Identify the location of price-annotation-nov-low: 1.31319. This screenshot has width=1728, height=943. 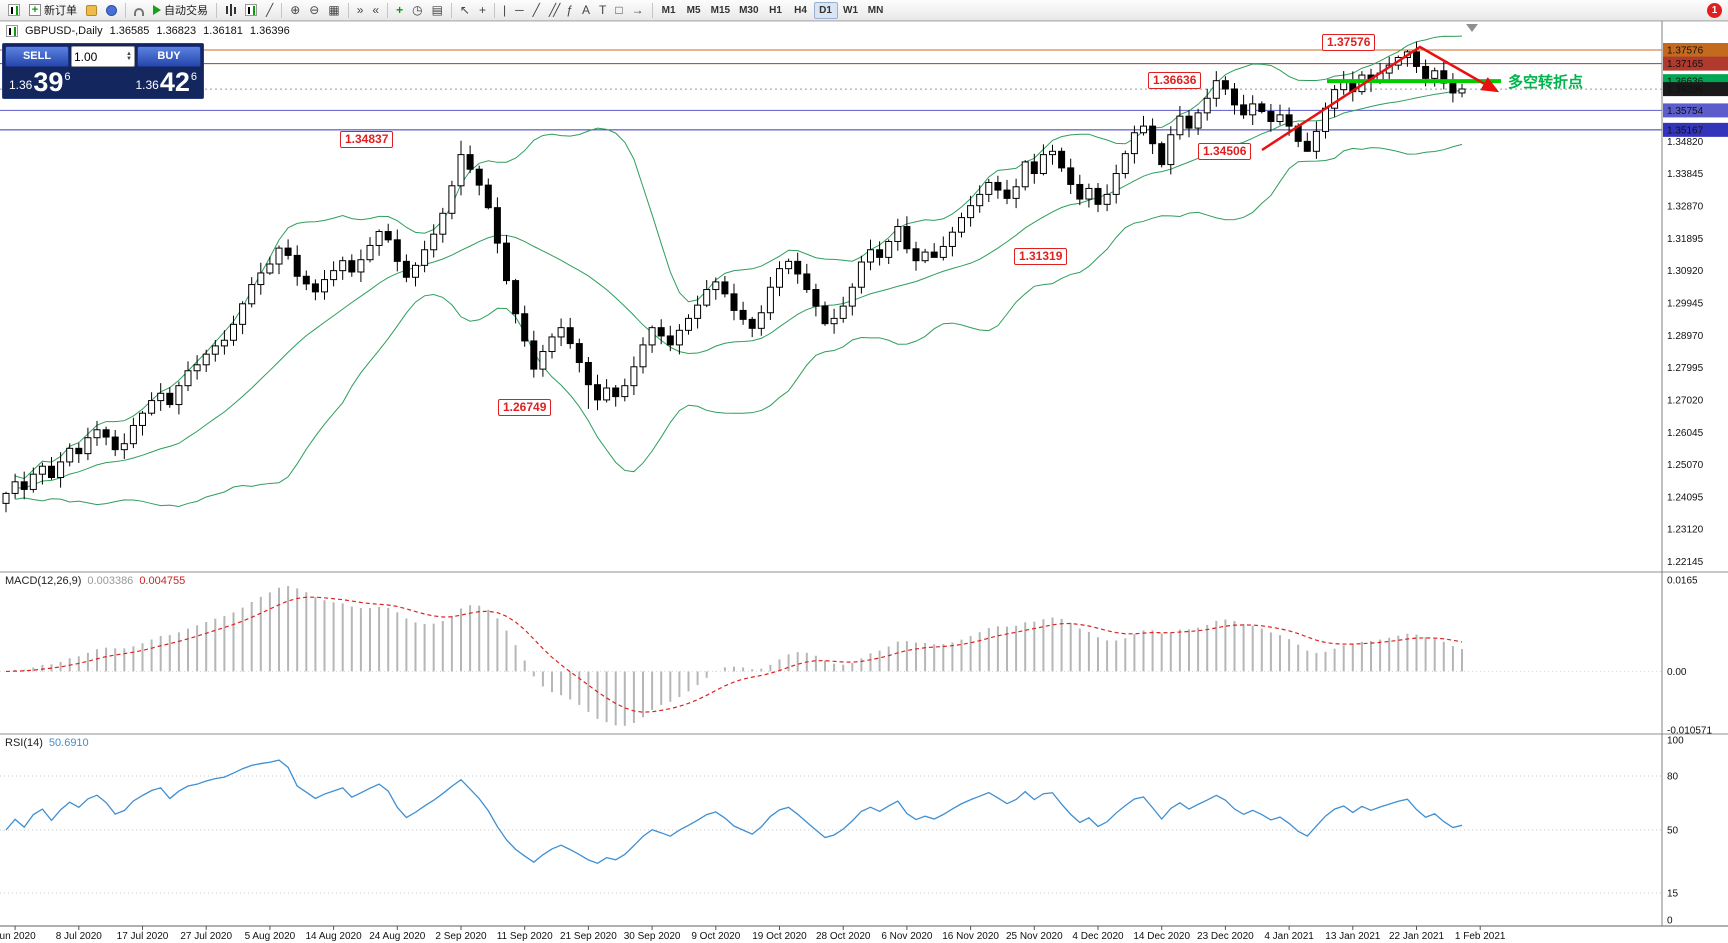
(1041, 256).